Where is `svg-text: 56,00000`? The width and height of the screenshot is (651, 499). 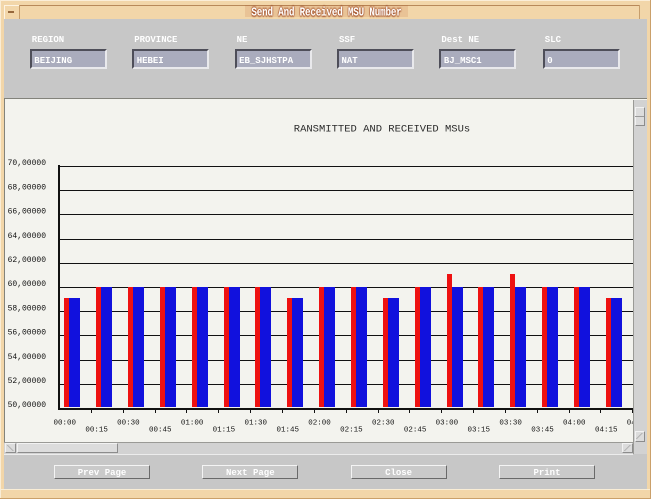 svg-text: 56,00000 is located at coordinates (27, 333).